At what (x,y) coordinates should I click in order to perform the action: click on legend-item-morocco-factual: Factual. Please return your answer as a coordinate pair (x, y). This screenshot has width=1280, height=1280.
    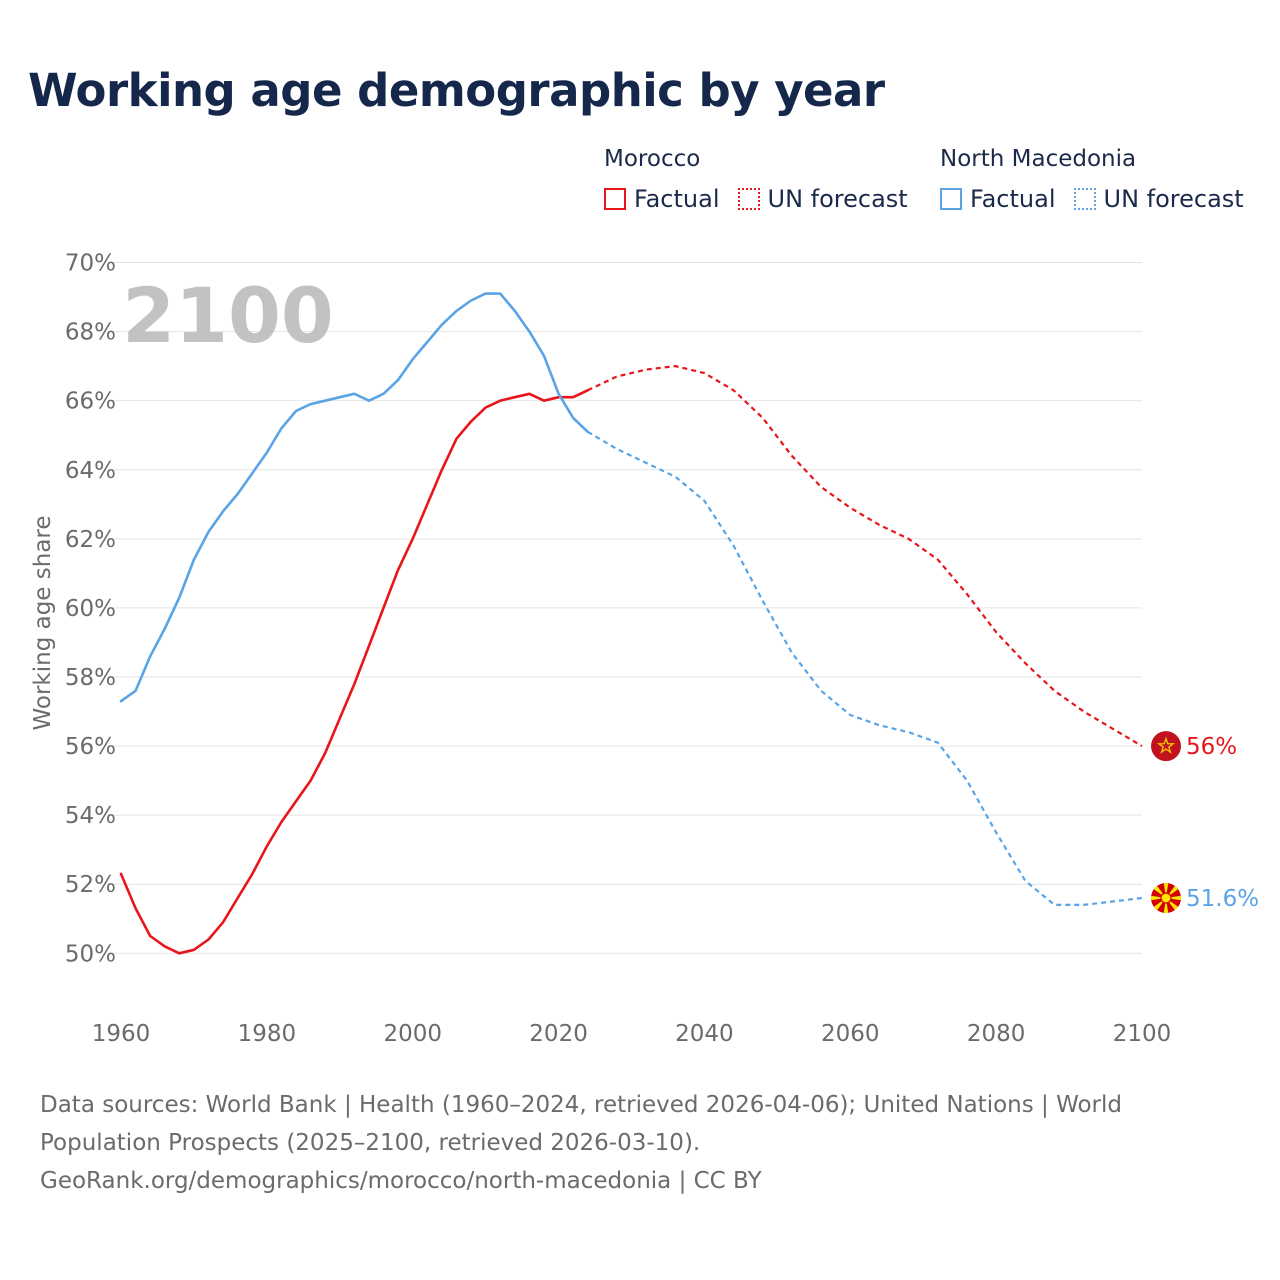
    Looking at the image, I should click on (662, 199).